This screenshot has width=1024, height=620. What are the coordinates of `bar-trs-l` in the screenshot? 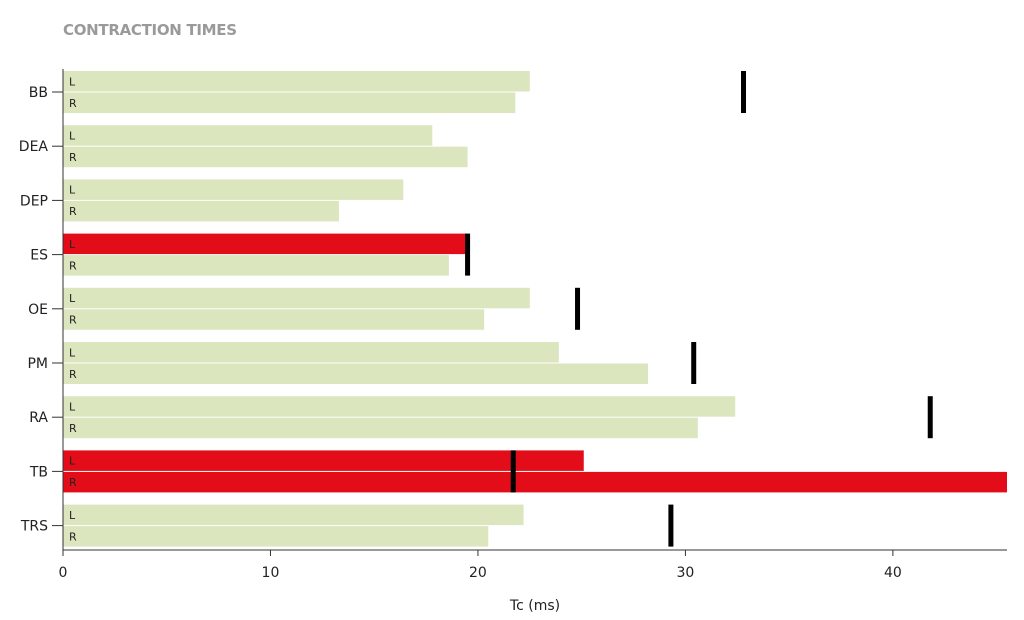 It's located at (293, 515).